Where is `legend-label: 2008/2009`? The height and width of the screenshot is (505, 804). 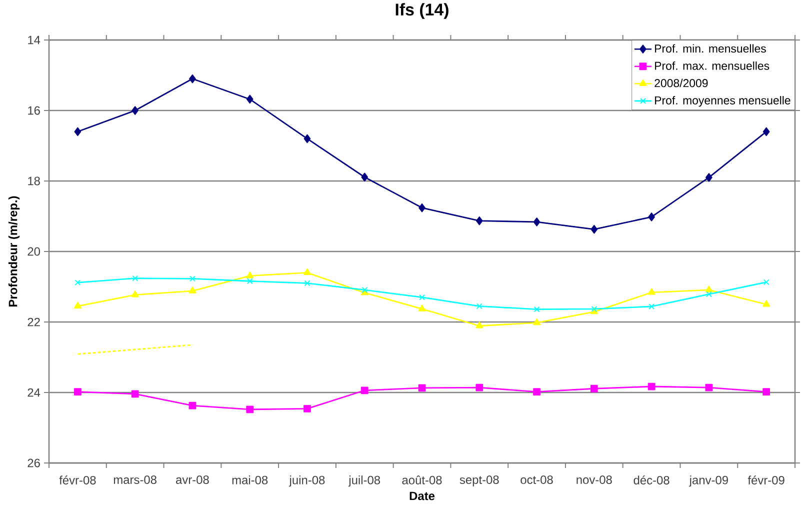 legend-label: 2008/2009 is located at coordinates (681, 83).